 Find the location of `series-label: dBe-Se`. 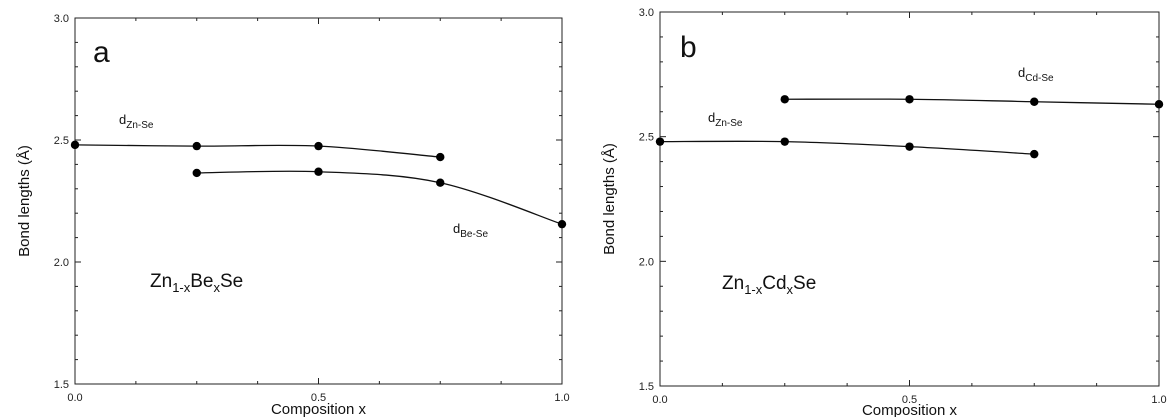

series-label: dBe-Se is located at coordinates (470, 230).